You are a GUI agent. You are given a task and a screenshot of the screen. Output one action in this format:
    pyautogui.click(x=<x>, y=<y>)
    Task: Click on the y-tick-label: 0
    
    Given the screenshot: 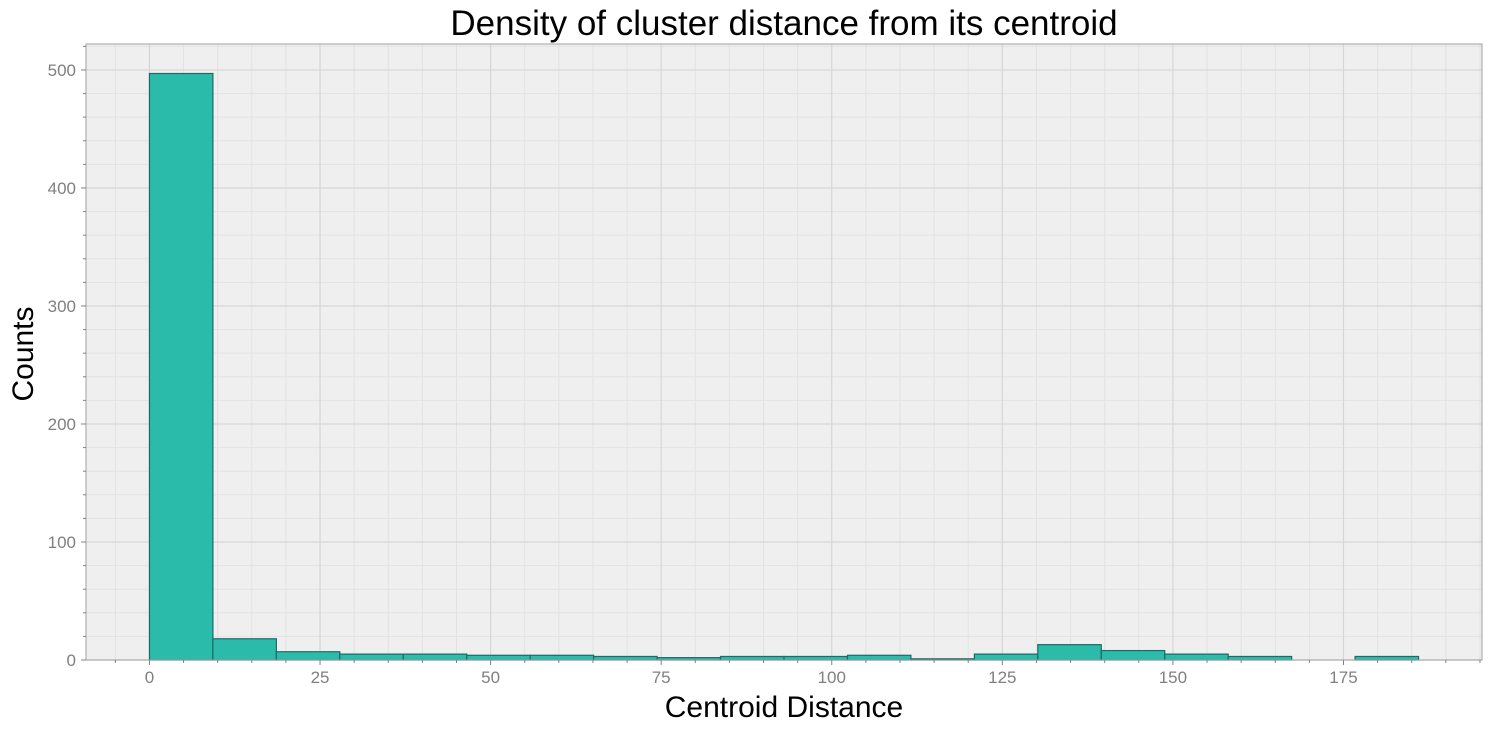 What is the action you would take?
    pyautogui.click(x=71, y=660)
    